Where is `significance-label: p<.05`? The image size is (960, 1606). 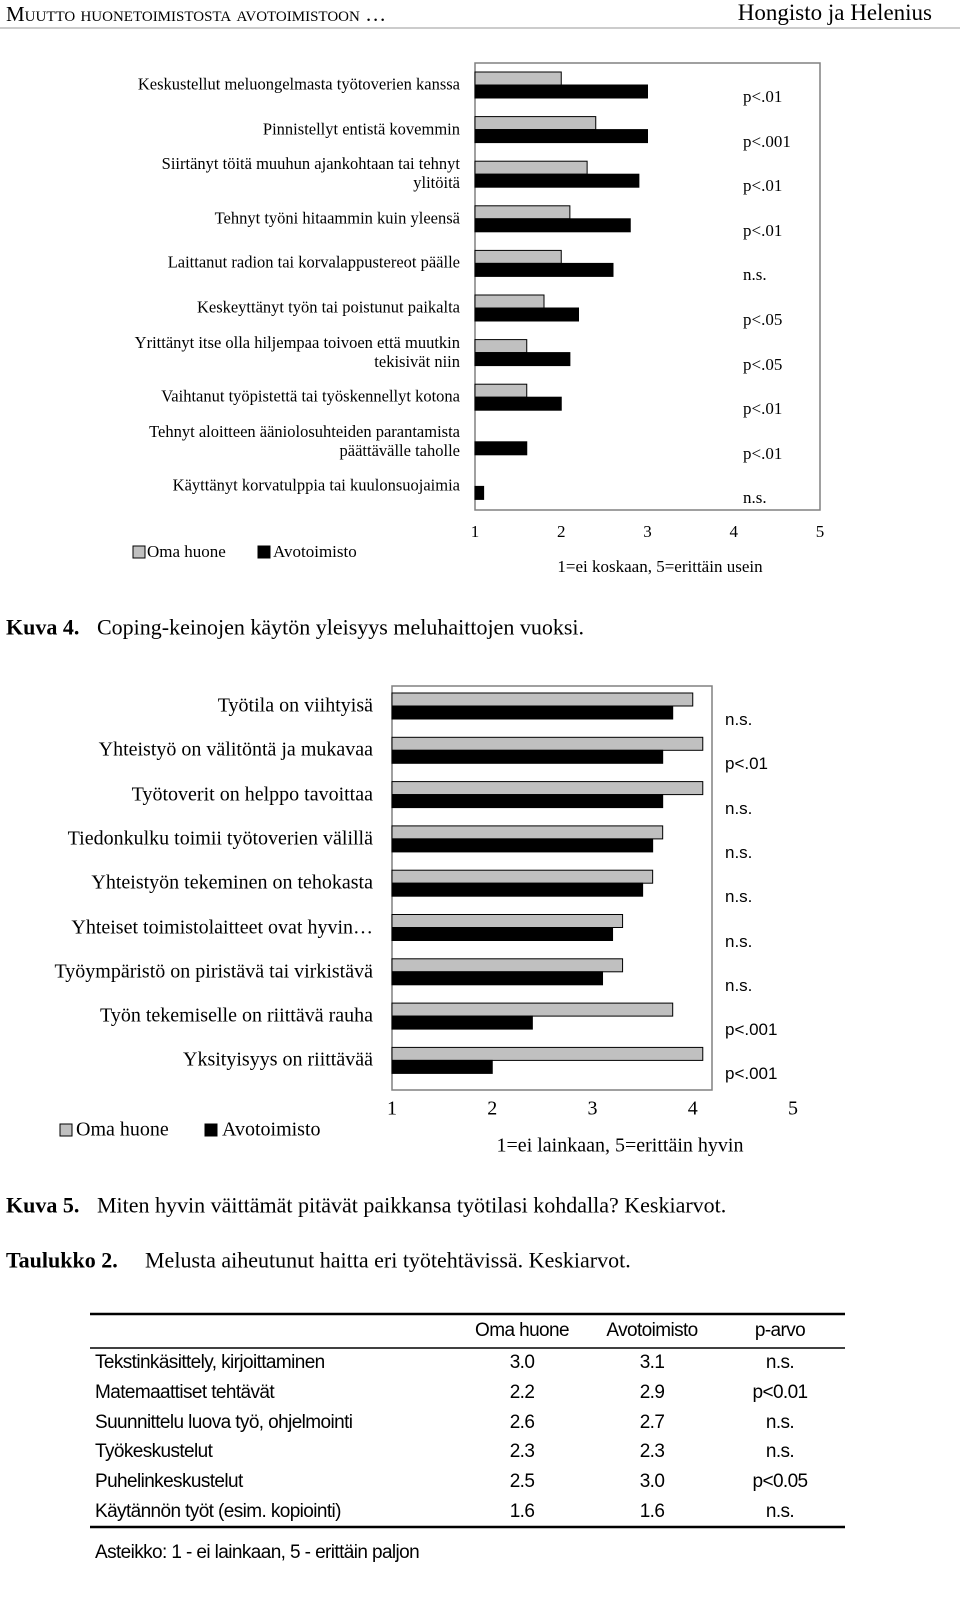 significance-label: p<.05 is located at coordinates (763, 364).